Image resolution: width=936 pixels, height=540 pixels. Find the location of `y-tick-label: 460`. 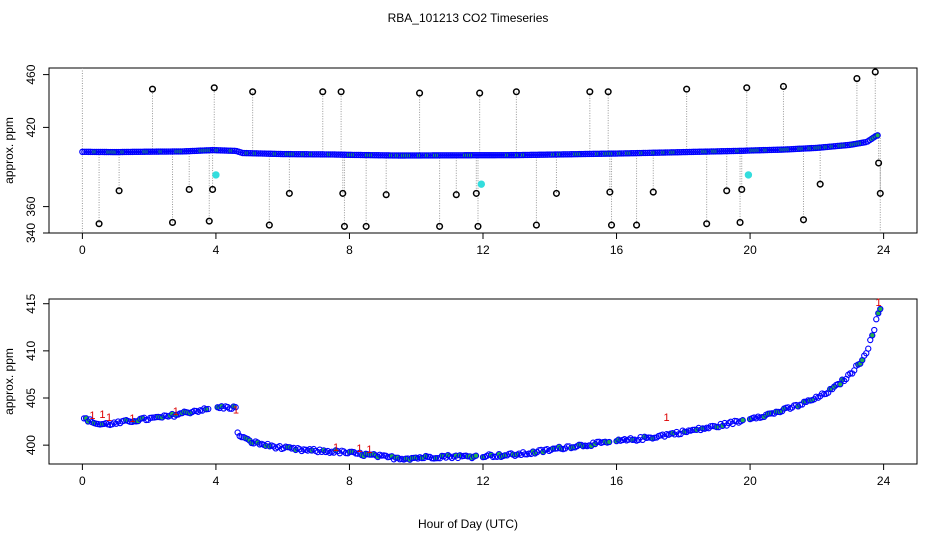

y-tick-label: 460 is located at coordinates (31, 74).